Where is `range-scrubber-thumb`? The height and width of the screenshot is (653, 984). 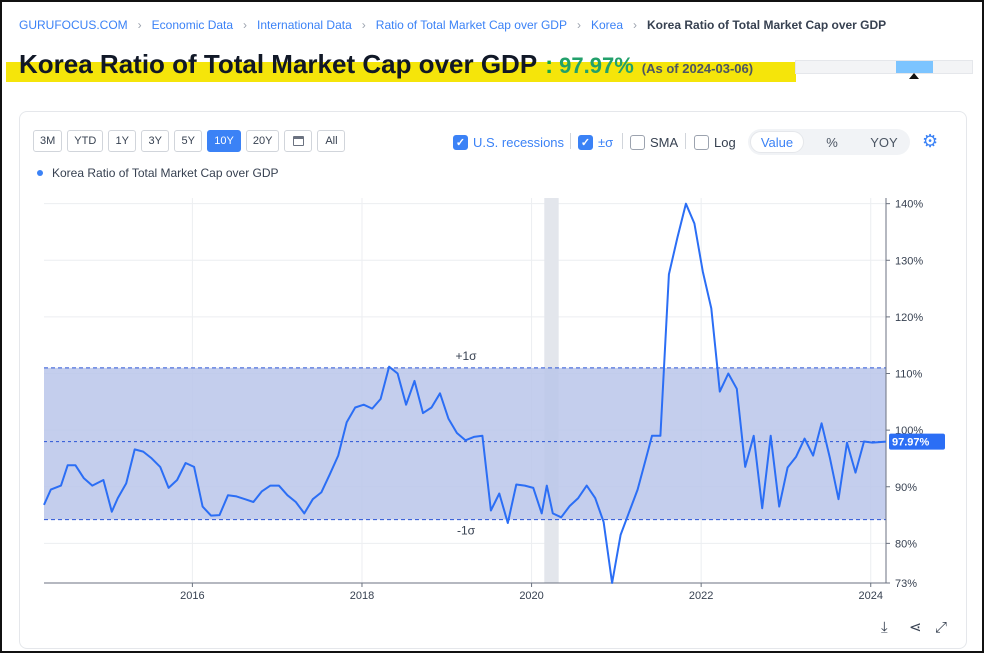 range-scrubber-thumb is located at coordinates (914, 67).